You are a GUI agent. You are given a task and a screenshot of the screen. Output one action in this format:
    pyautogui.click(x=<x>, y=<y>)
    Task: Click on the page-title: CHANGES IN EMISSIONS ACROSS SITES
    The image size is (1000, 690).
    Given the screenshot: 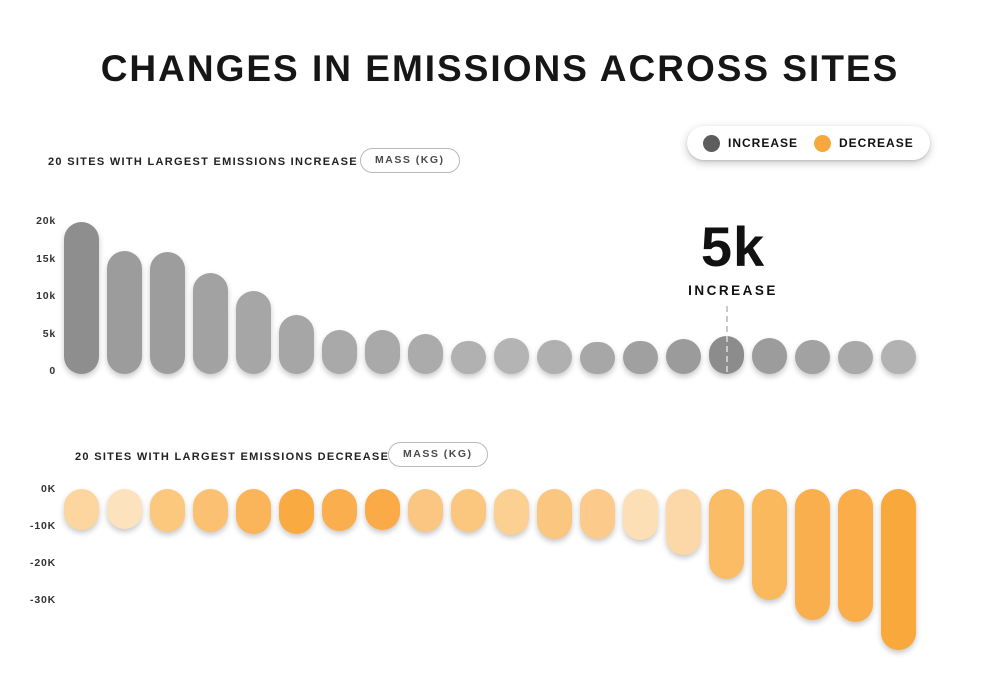 What is the action you would take?
    pyautogui.click(x=500, y=68)
    